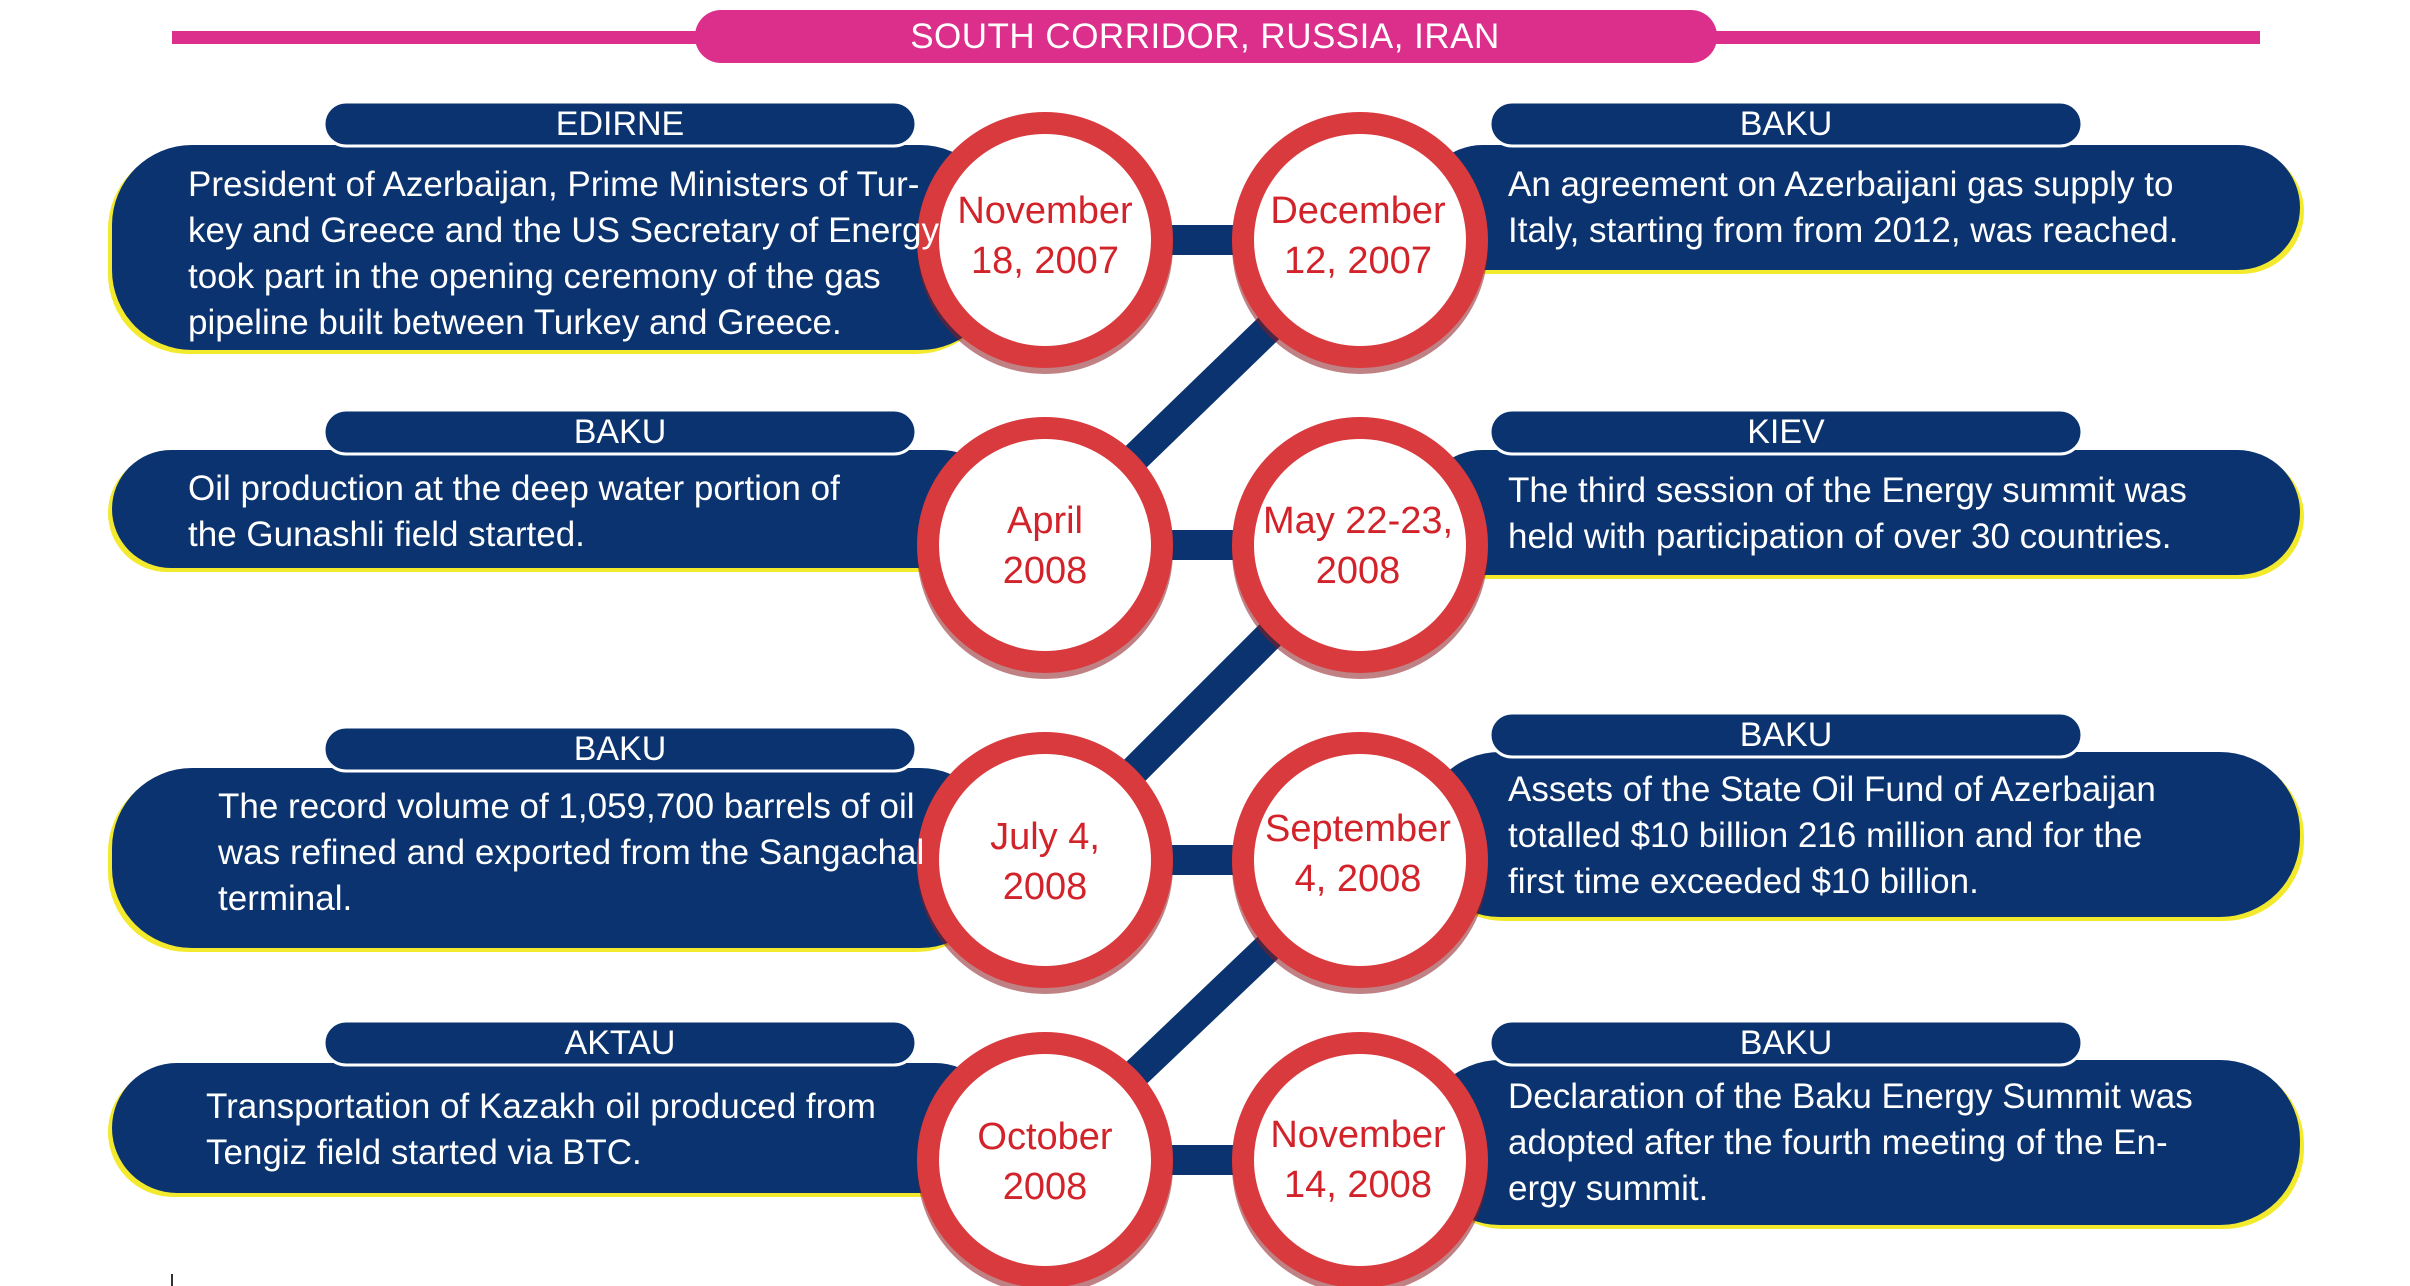 This screenshot has width=2410, height=1286. Describe the element at coordinates (1045, 837) in the screenshot. I see `event-date-line: July 4,` at that location.